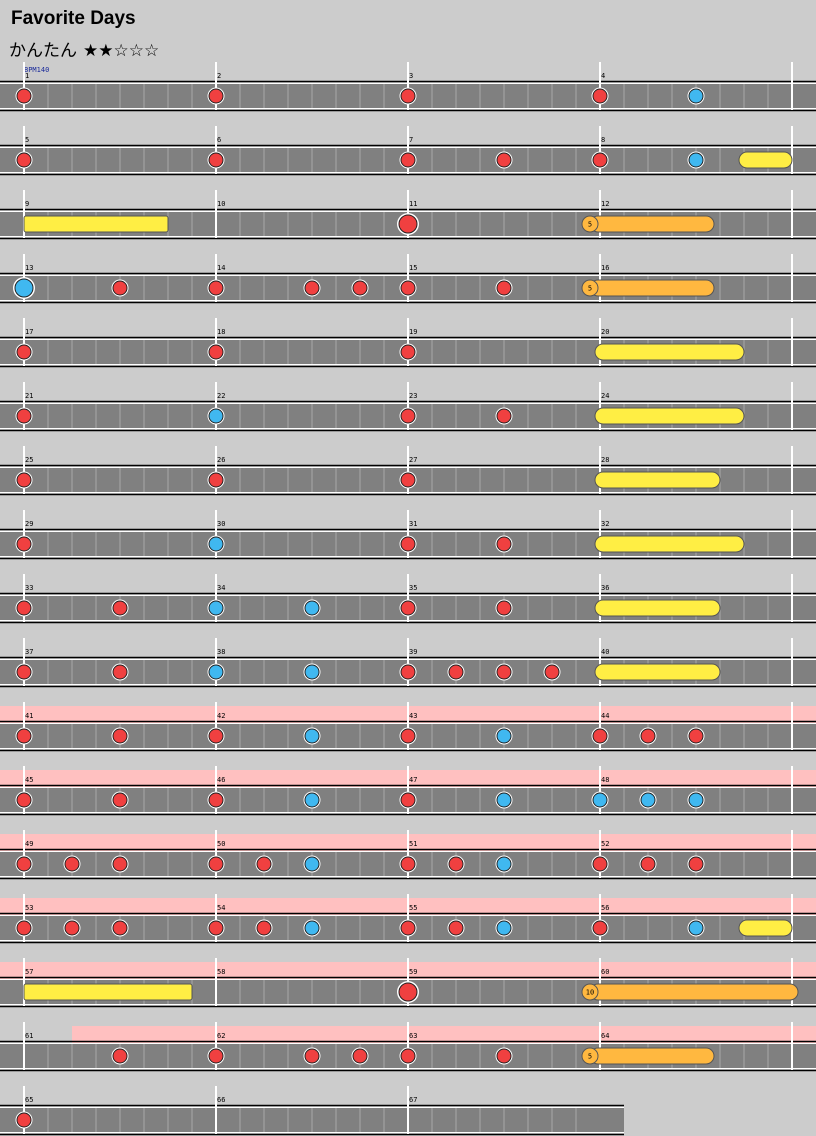 The image size is (816, 1136). Describe the element at coordinates (605, 780) in the screenshot. I see `measure-number: 48` at that location.